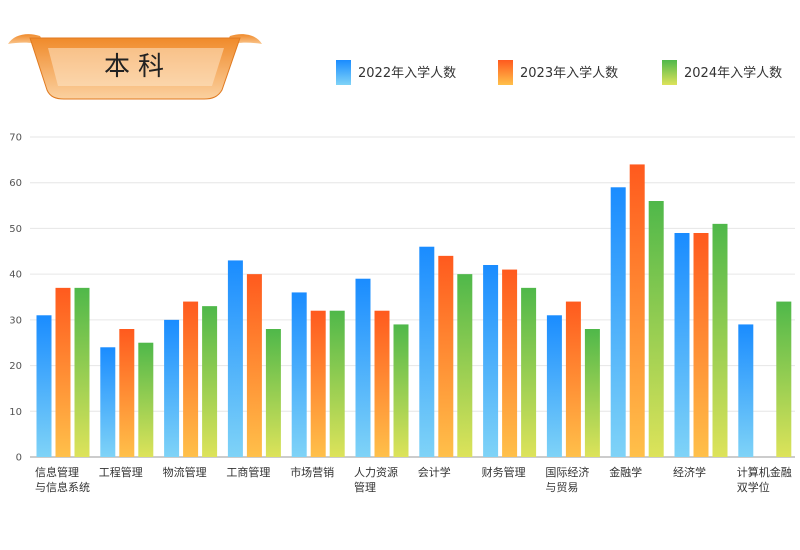 The image size is (800, 550). I want to click on x-category-label: 计算机金融双学位, so click(764, 479).